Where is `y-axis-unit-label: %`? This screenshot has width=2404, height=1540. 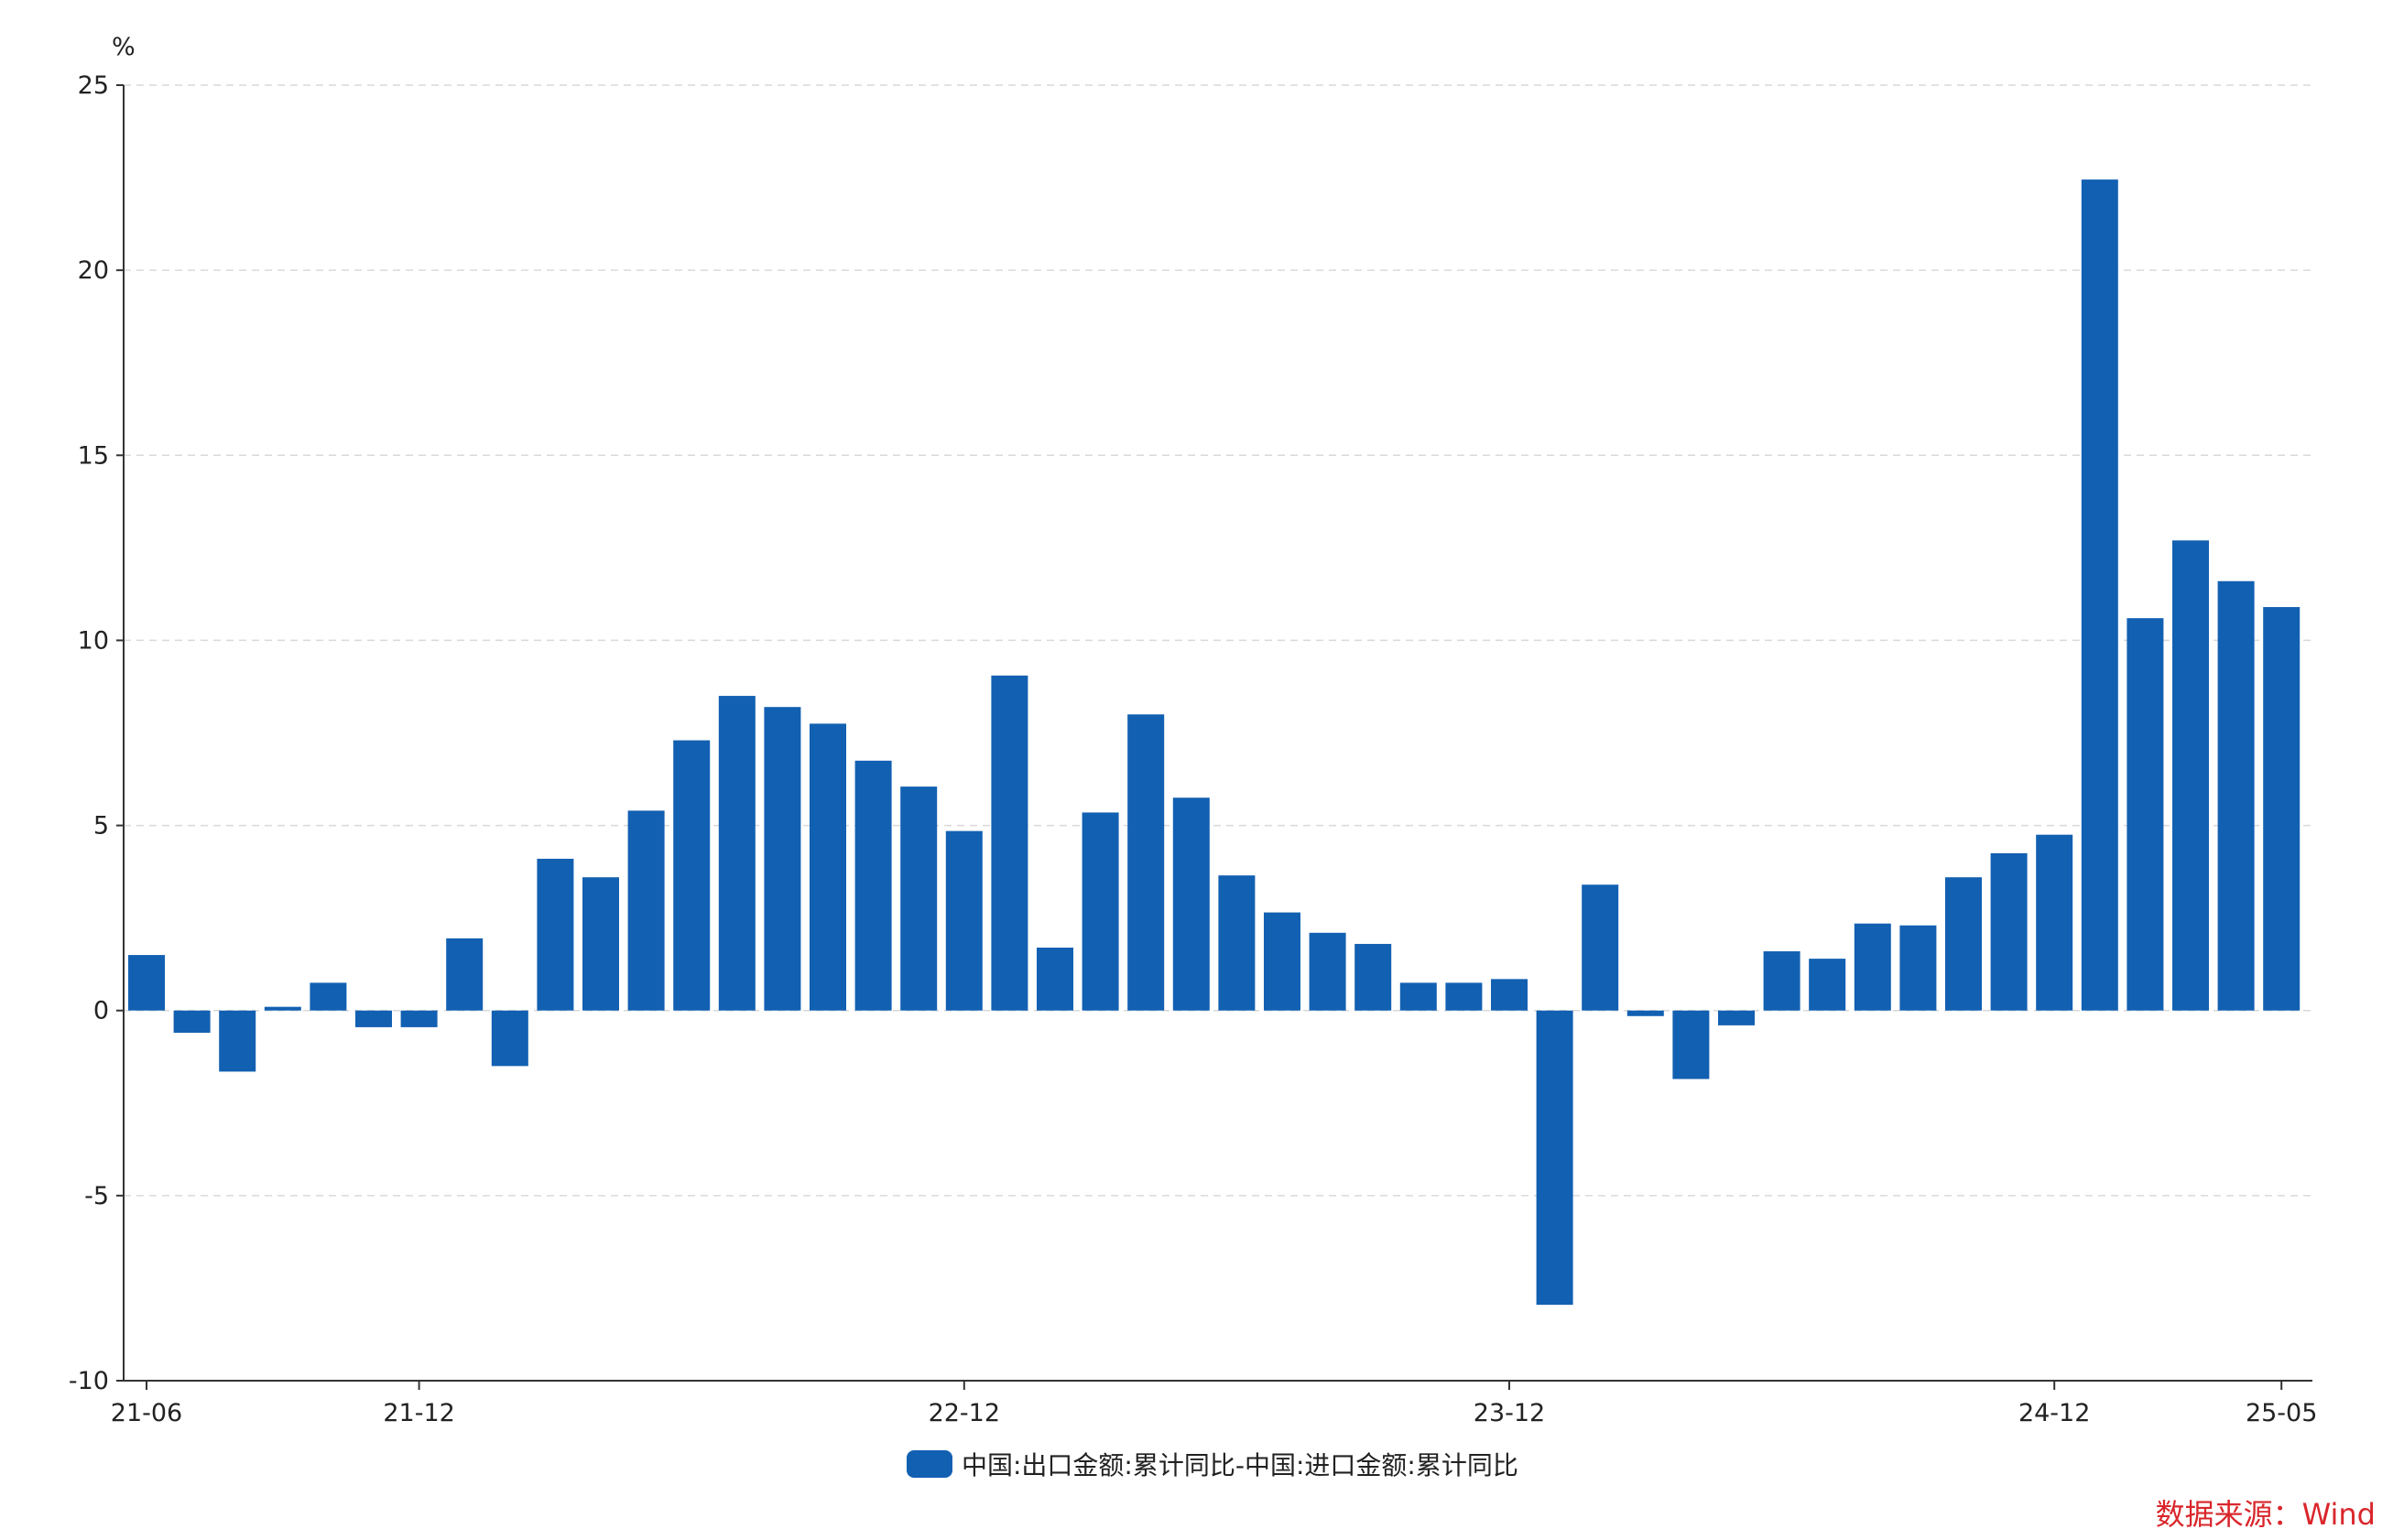
y-axis-unit-label: % is located at coordinates (124, 47).